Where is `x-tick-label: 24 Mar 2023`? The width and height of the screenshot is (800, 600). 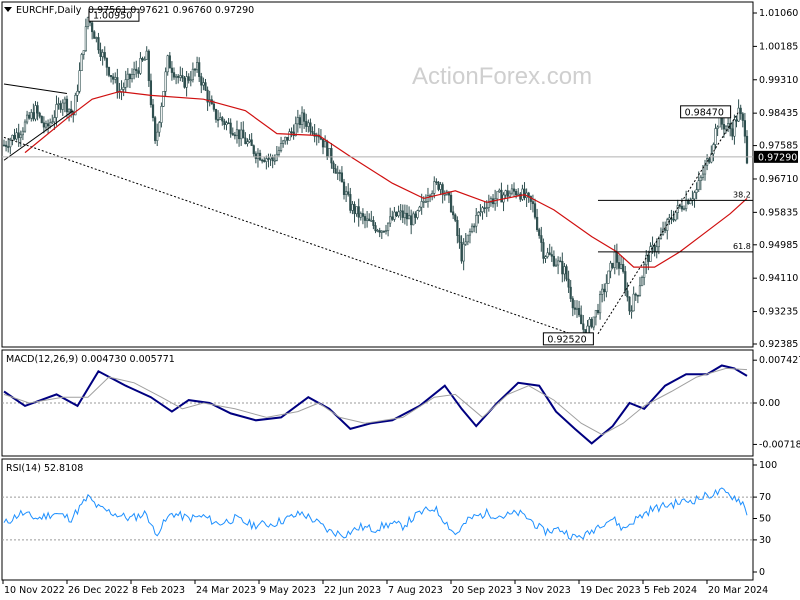 x-tick-label: 24 Mar 2023 is located at coordinates (226, 590).